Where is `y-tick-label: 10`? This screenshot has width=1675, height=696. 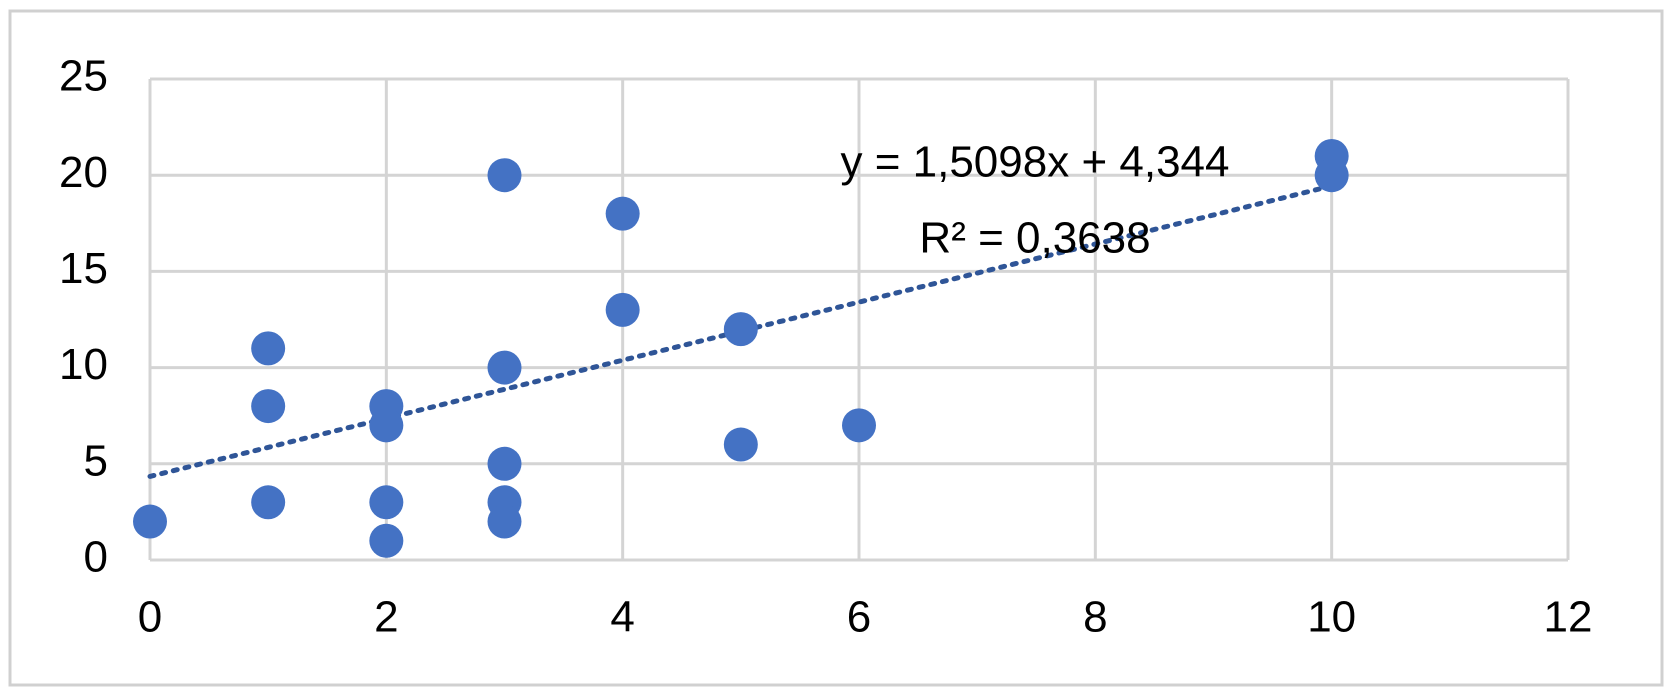
y-tick-label: 10 is located at coordinates (83, 364).